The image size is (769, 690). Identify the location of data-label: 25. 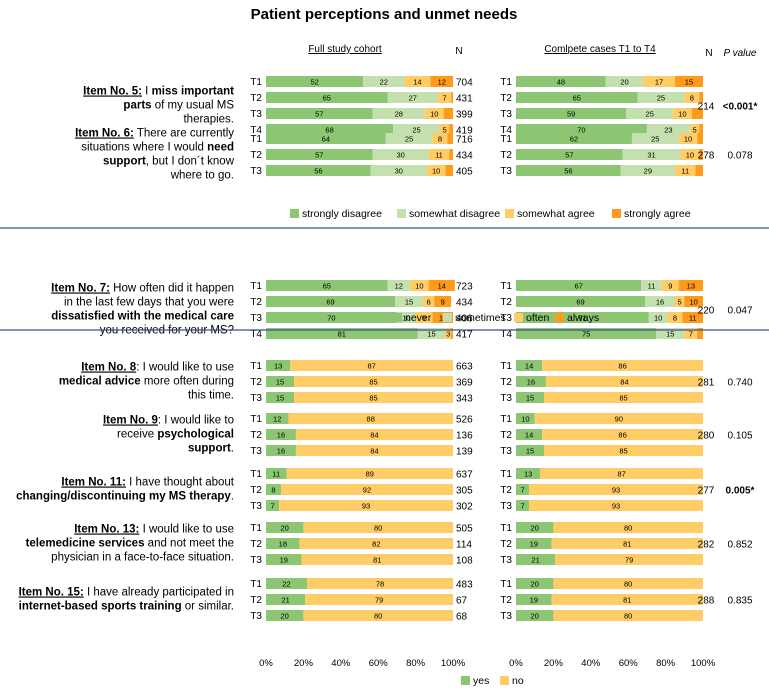
(409, 139).